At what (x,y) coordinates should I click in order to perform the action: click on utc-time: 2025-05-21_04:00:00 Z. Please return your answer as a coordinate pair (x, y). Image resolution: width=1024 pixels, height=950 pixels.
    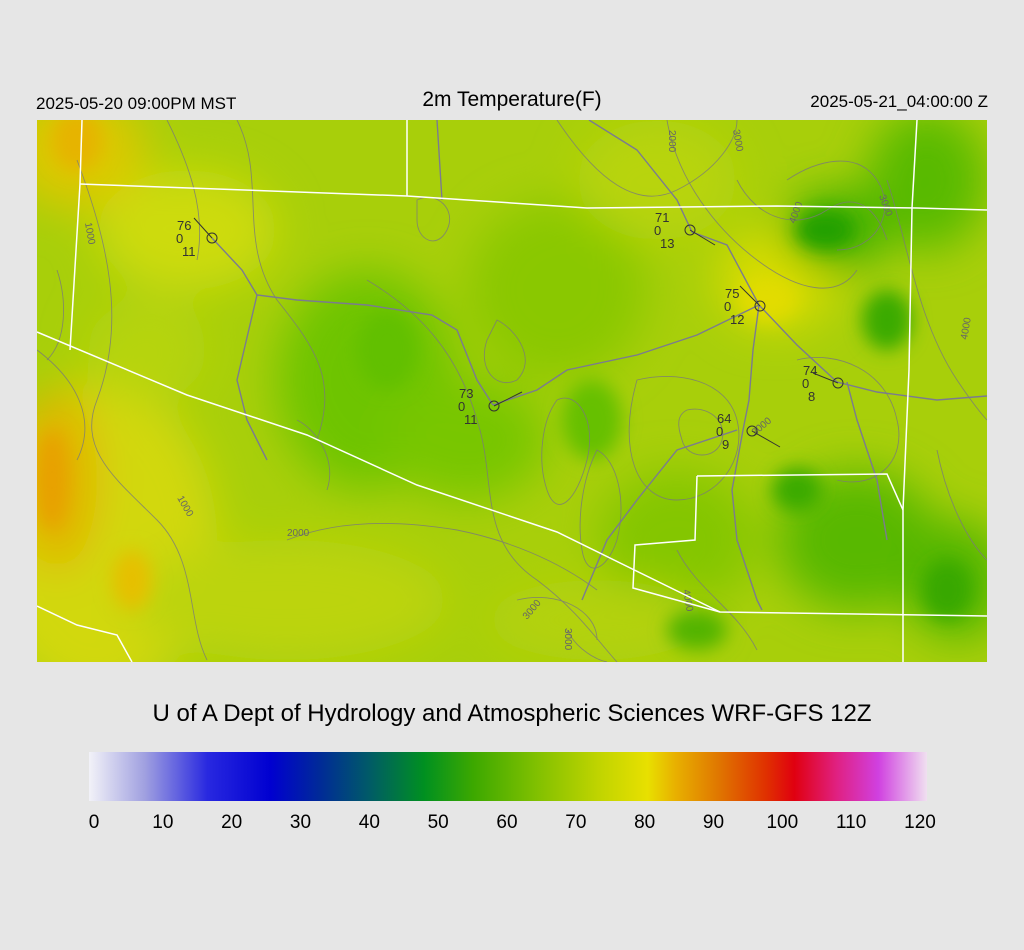
    Looking at the image, I should click on (899, 101).